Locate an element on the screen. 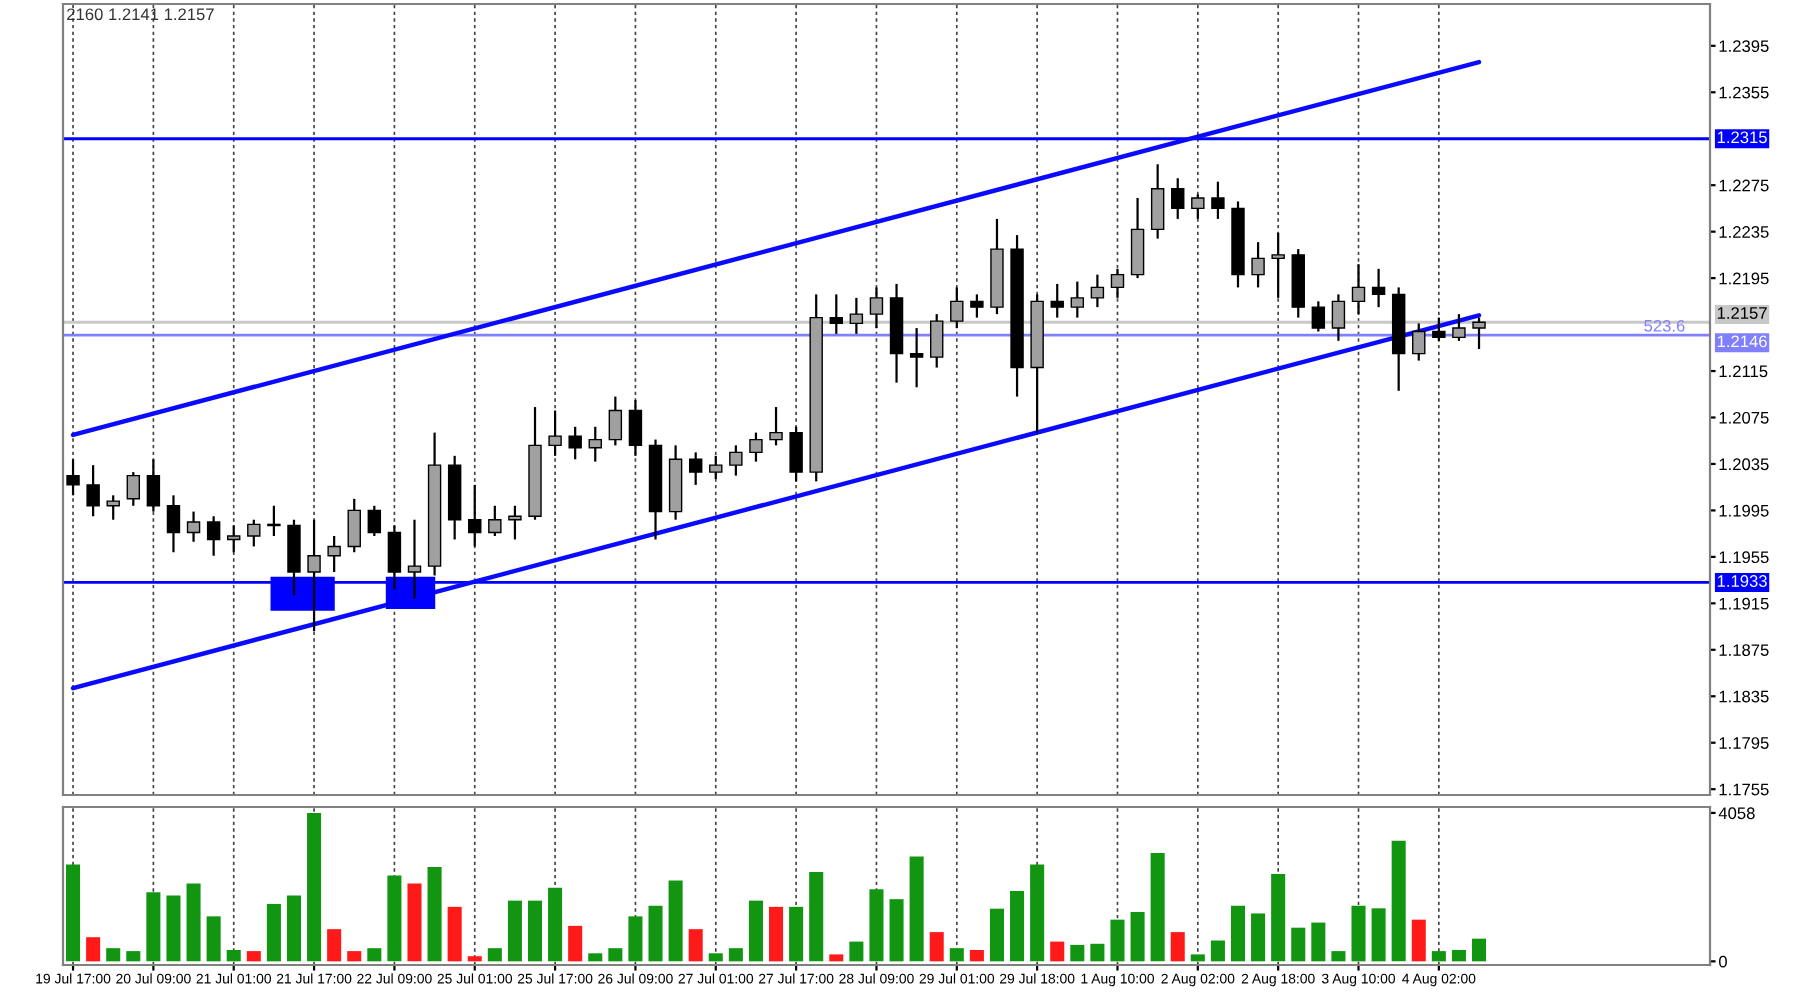 This screenshot has height=1000, width=1800. y-tick-label: 0 is located at coordinates (1722, 961).